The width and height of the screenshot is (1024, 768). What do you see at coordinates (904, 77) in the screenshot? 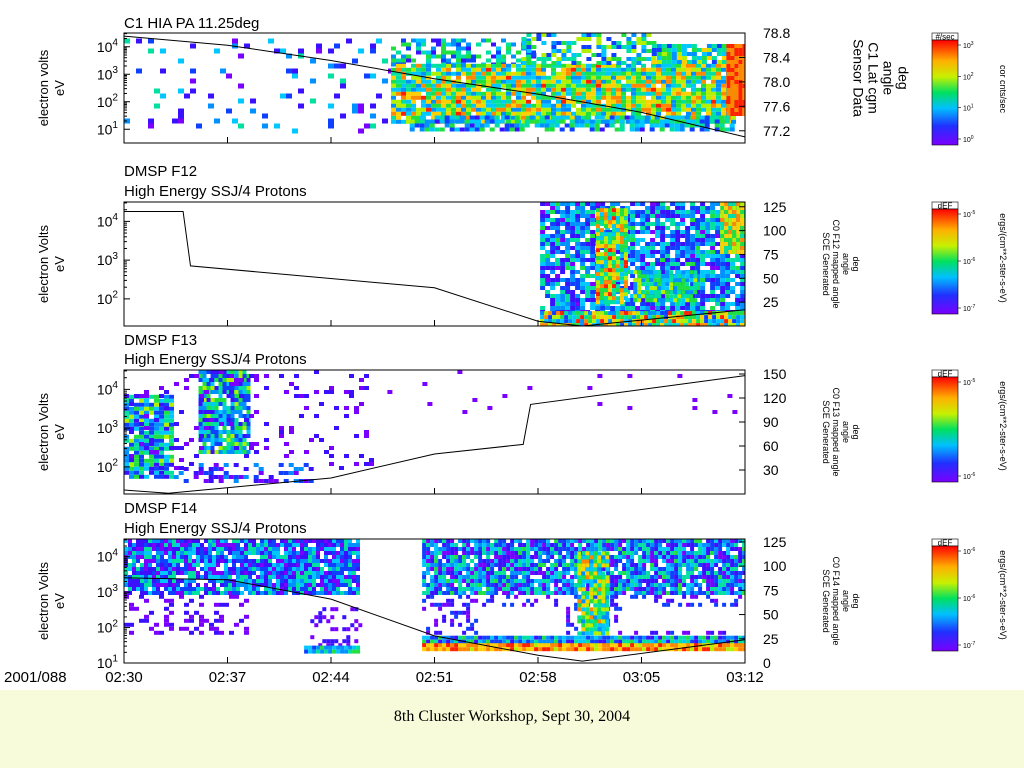
I see `right-axis-label-line: deg` at bounding box center [904, 77].